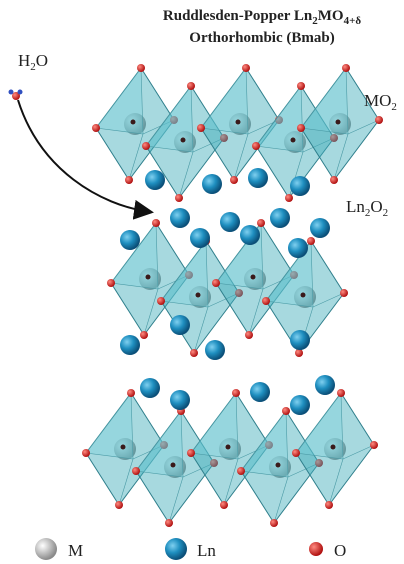  I want to click on ln2o2-label: Ln2O2, so click(367, 208).